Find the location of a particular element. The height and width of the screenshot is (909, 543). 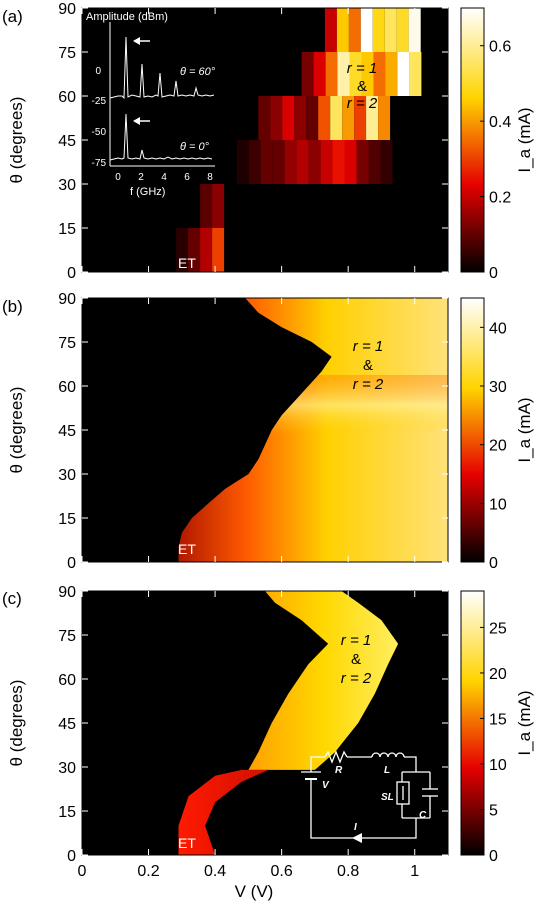

heatmap-cell-a-r1-c1 is located at coordinates (218, 206).